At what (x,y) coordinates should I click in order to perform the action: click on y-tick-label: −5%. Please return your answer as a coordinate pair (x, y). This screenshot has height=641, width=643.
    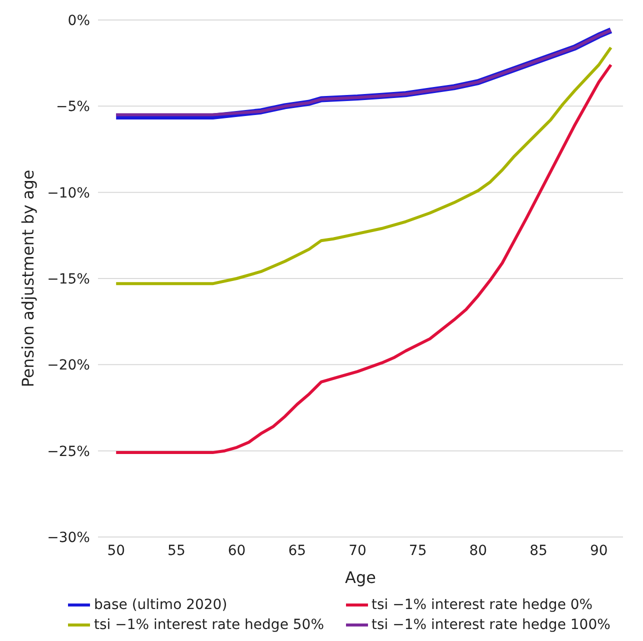
    Looking at the image, I should click on (73, 107).